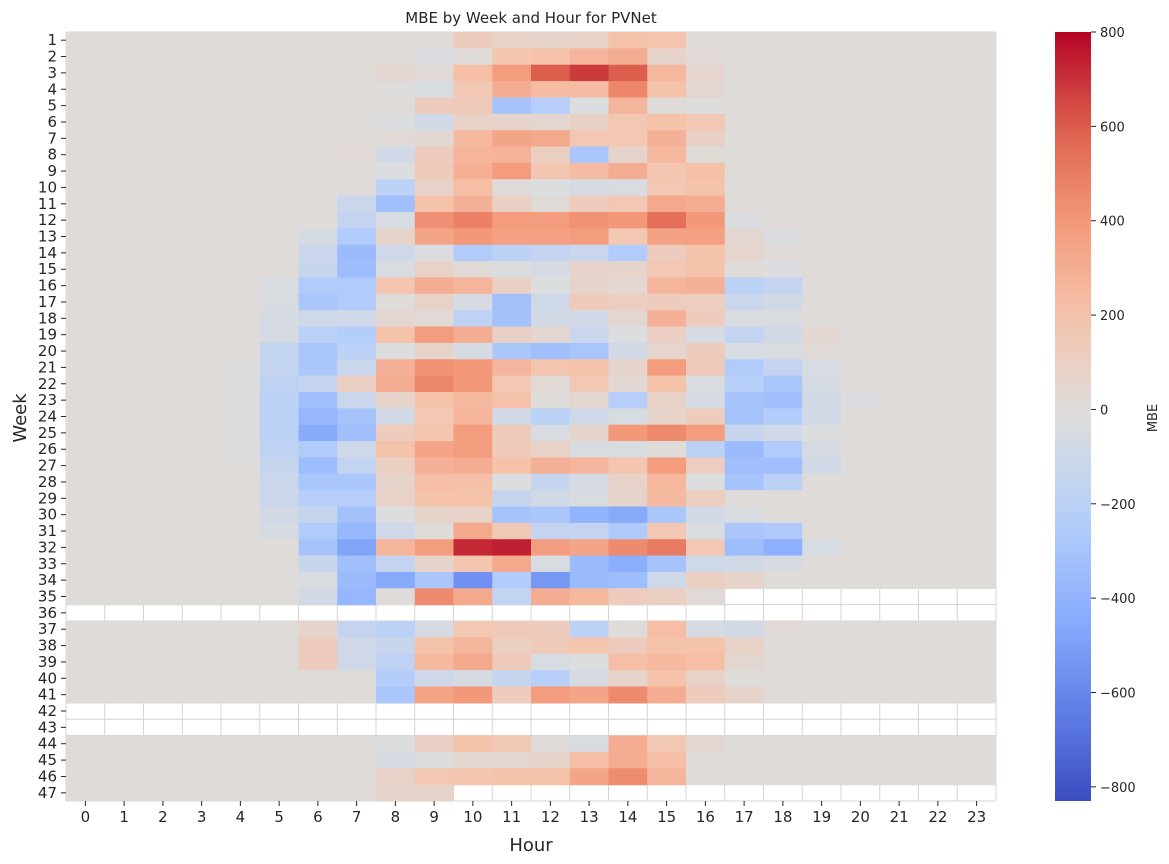 The width and height of the screenshot is (1169, 864). What do you see at coordinates (937, 817) in the screenshot?
I see `x-tick-label: 22` at bounding box center [937, 817].